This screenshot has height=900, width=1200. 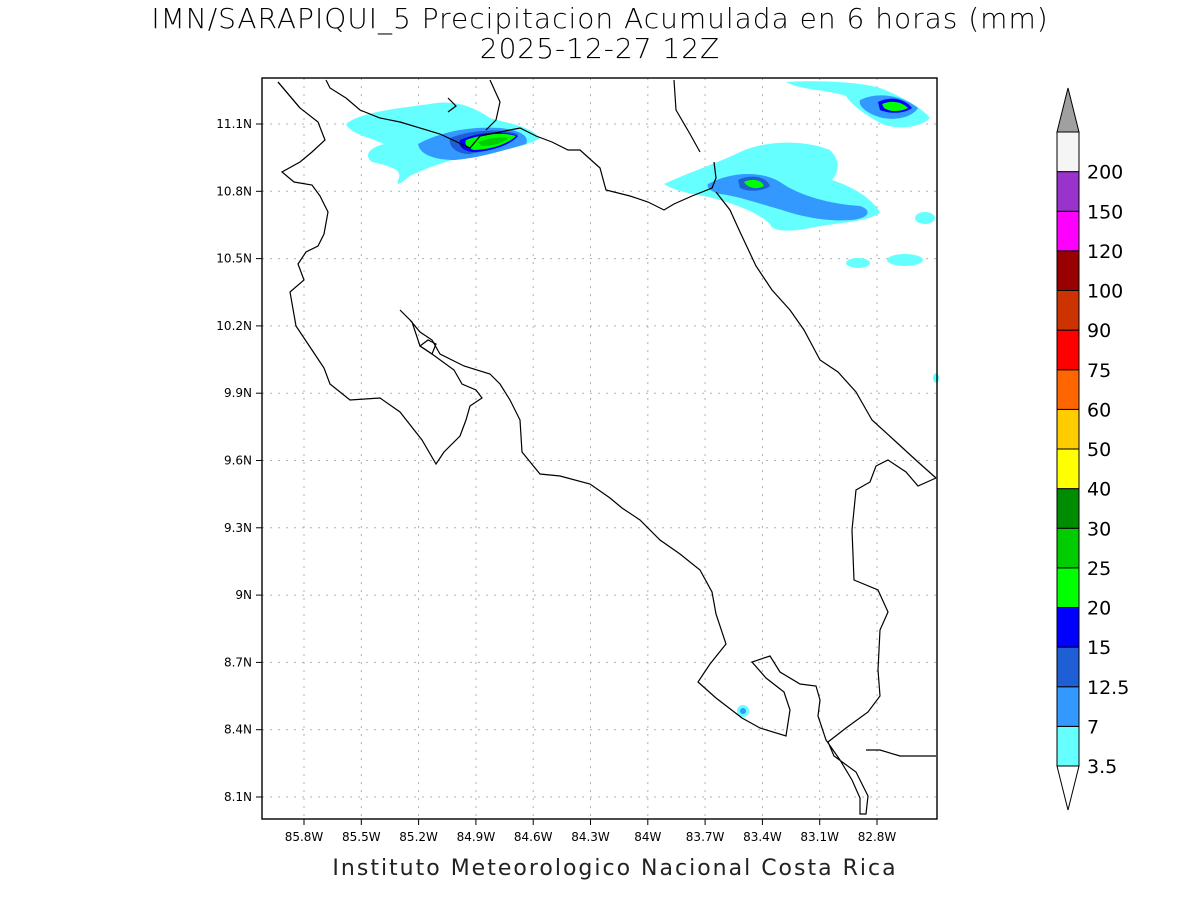 What do you see at coordinates (493, 141) in the screenshot?
I see `precip-area-northwest-25mm` at bounding box center [493, 141].